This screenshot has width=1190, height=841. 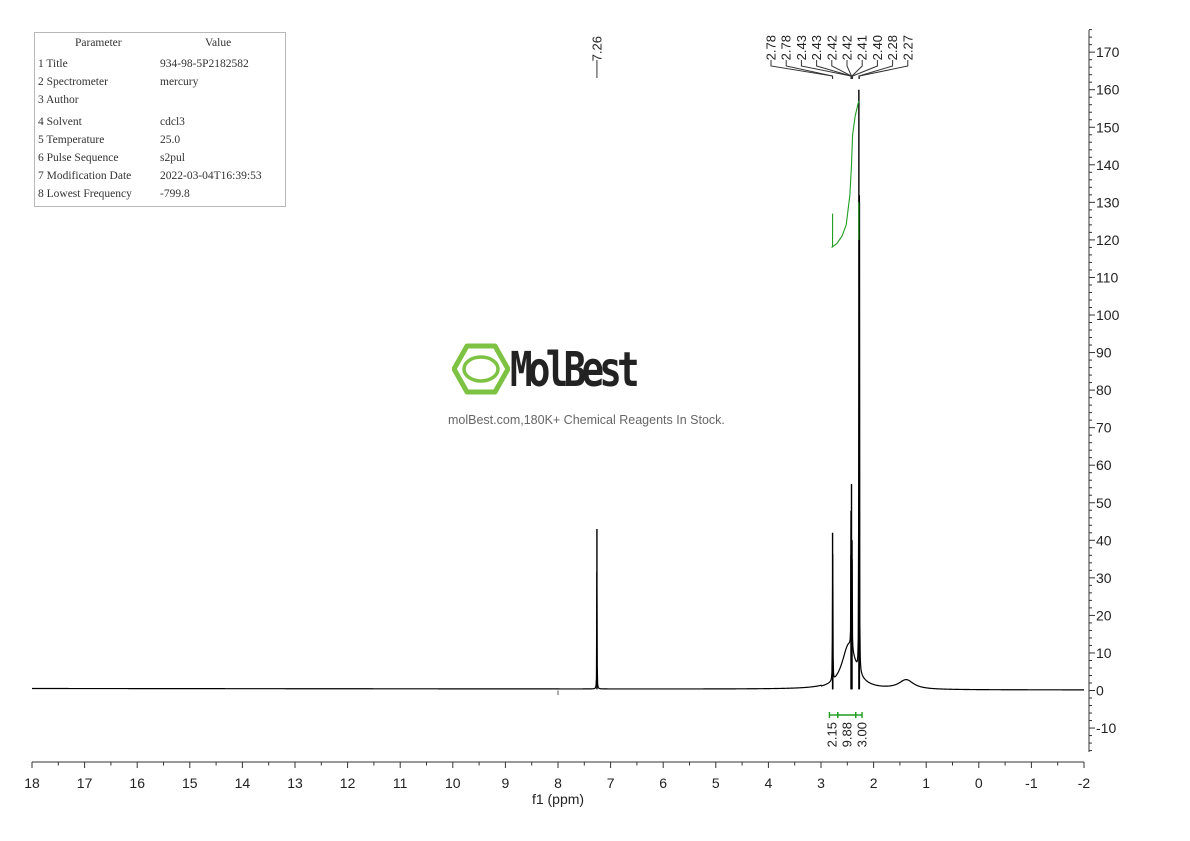 I want to click on x-tick-label: 0, so click(x=979, y=783).